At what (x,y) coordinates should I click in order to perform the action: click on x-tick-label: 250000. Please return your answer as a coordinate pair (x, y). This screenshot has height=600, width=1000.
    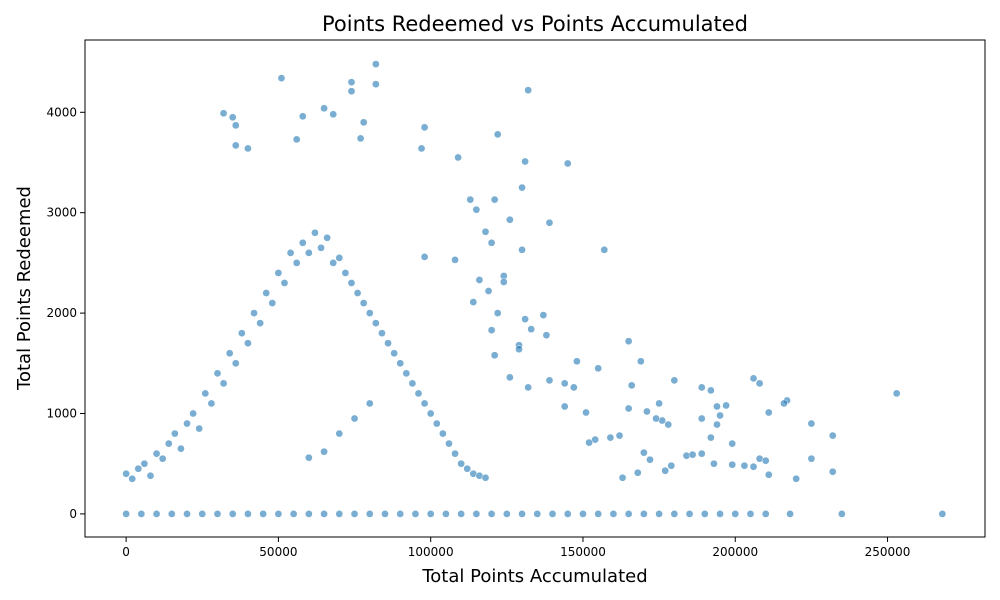
    Looking at the image, I should click on (888, 552).